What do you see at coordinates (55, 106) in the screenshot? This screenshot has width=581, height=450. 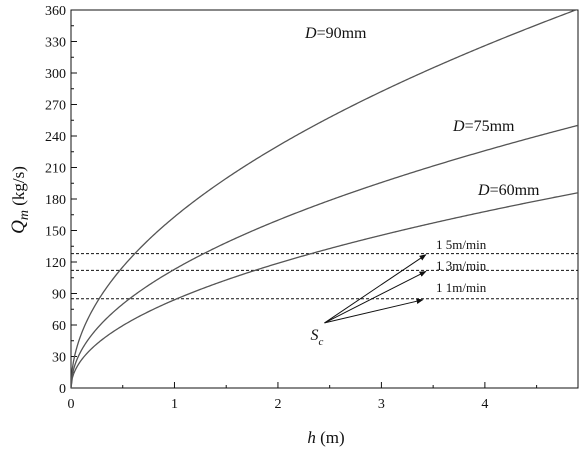 I see `y-tick-label: 270` at bounding box center [55, 106].